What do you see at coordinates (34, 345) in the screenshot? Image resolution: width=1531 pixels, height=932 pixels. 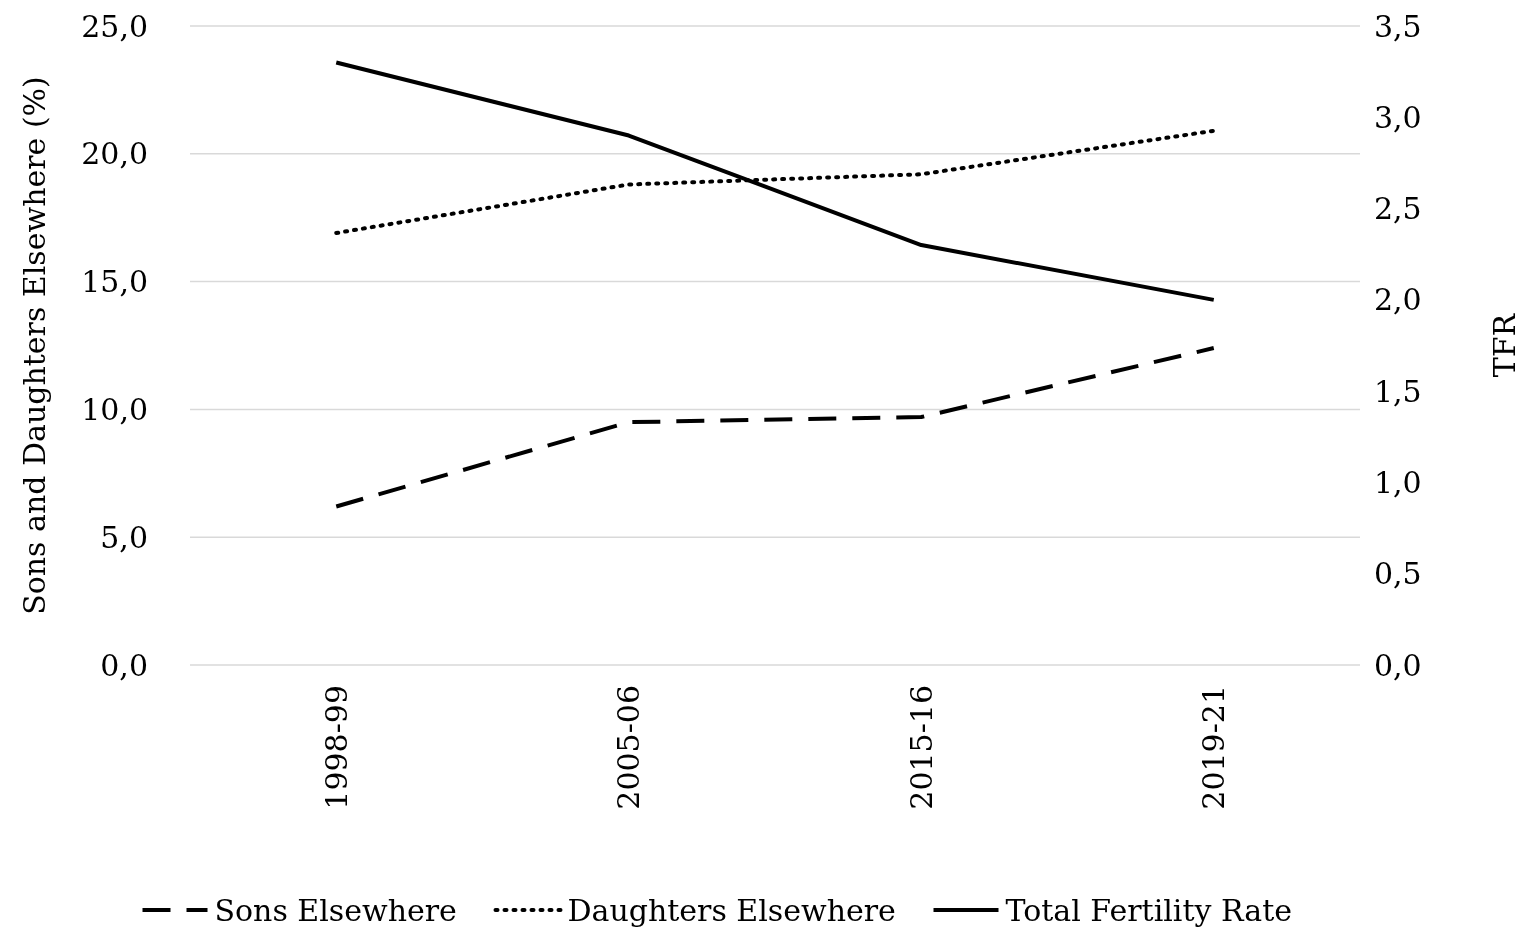 I see `y-axis-title: Sons and Daughters Elsewhere (%)` at bounding box center [34, 345].